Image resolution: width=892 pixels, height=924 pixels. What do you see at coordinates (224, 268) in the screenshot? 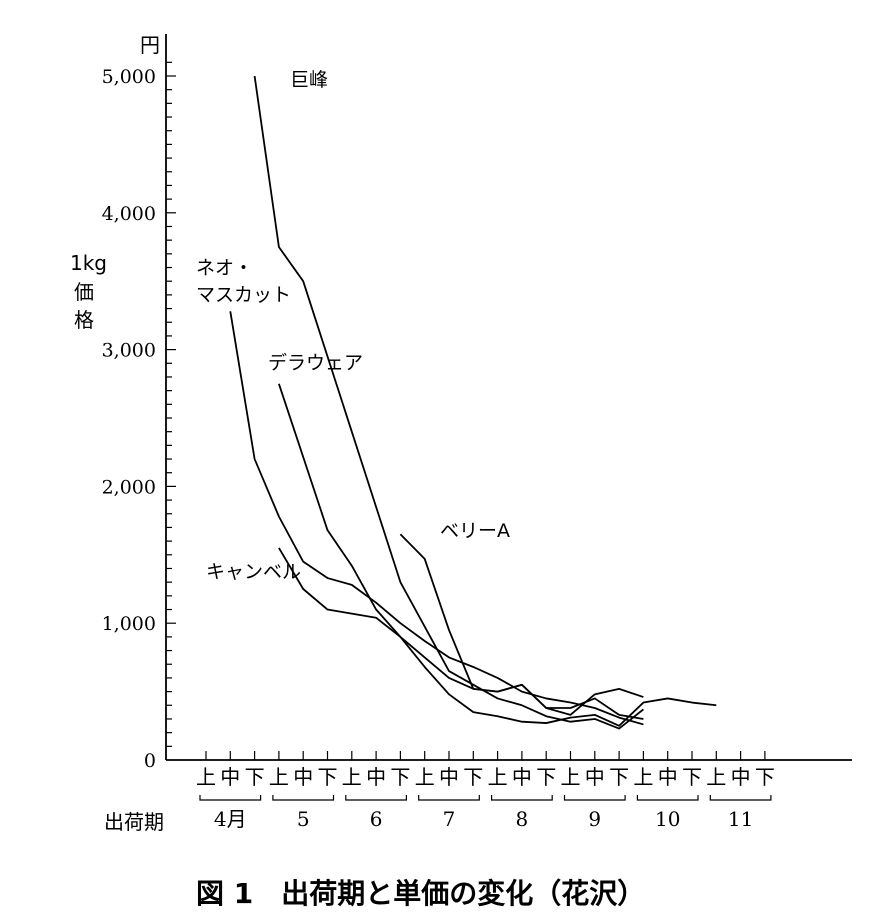
I see `series-label-neo-muscat-line-1: ネオ・` at bounding box center [224, 268].